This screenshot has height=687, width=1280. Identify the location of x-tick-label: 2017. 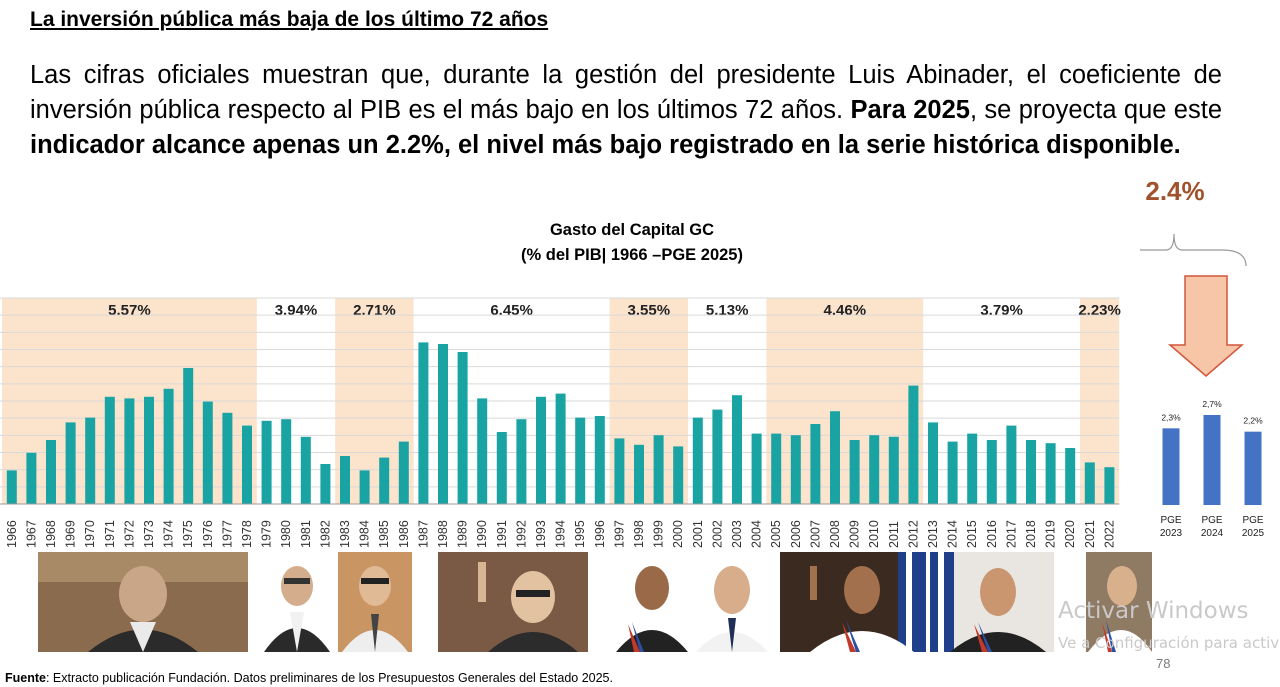
(1011, 534).